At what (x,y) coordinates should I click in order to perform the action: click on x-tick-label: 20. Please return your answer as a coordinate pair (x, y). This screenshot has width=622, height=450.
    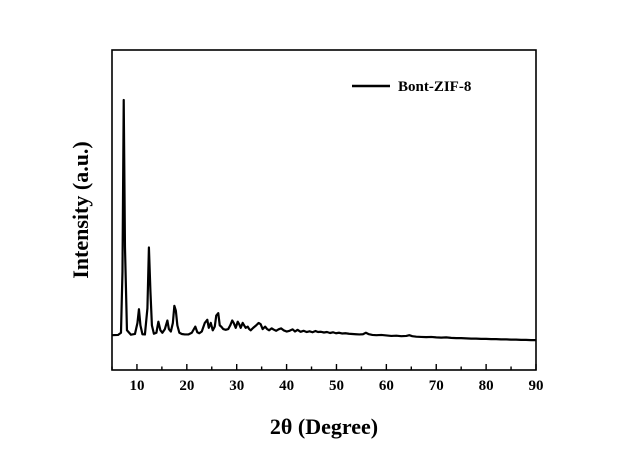
    Looking at the image, I should click on (186, 386).